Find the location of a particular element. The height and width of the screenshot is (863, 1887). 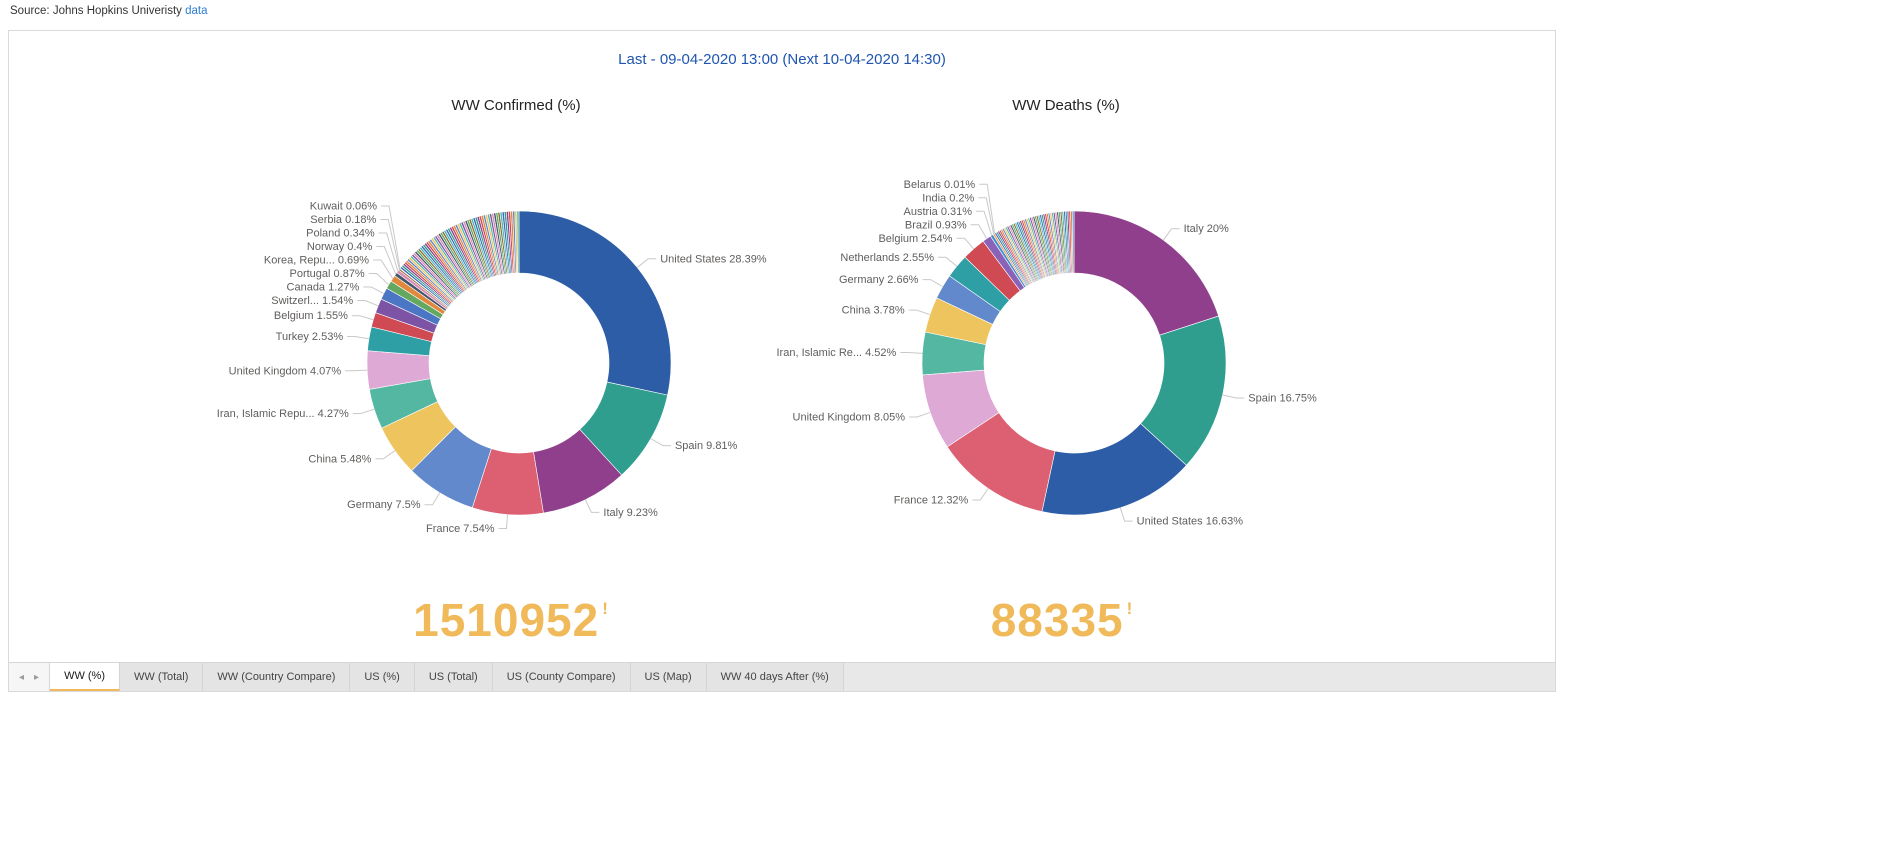

slice-label: Germany 7.5% is located at coordinates (384, 505).